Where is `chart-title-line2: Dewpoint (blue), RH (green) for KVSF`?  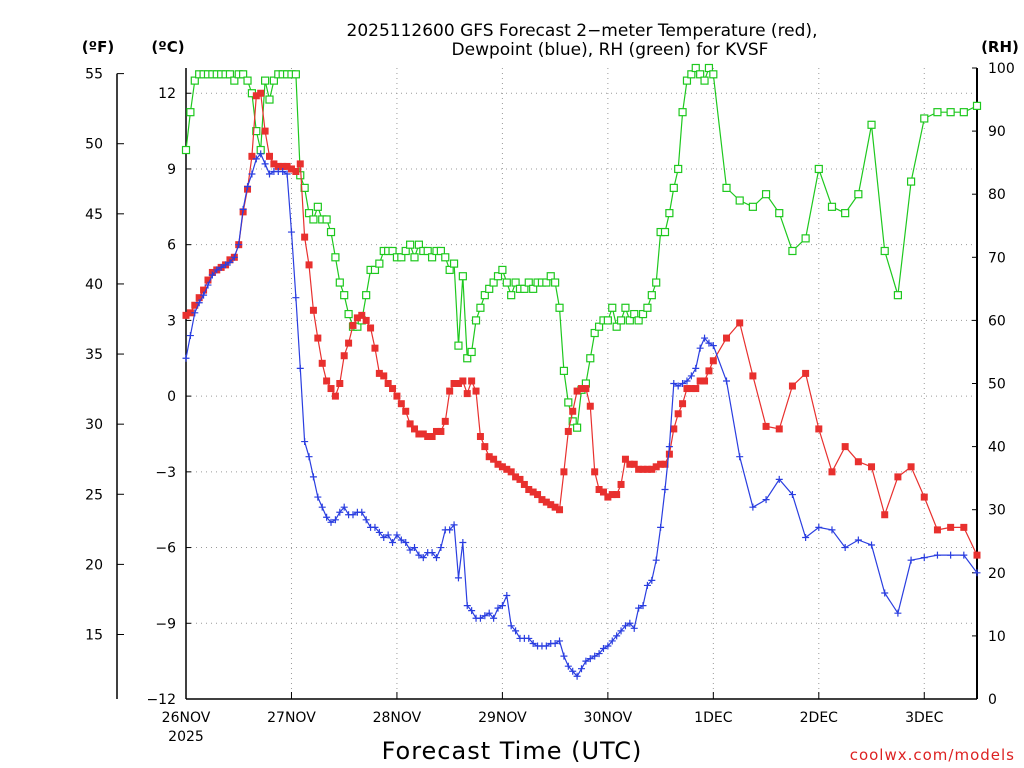 chart-title-line2: Dewpoint (blue), RH (green) for KVSF is located at coordinates (610, 50).